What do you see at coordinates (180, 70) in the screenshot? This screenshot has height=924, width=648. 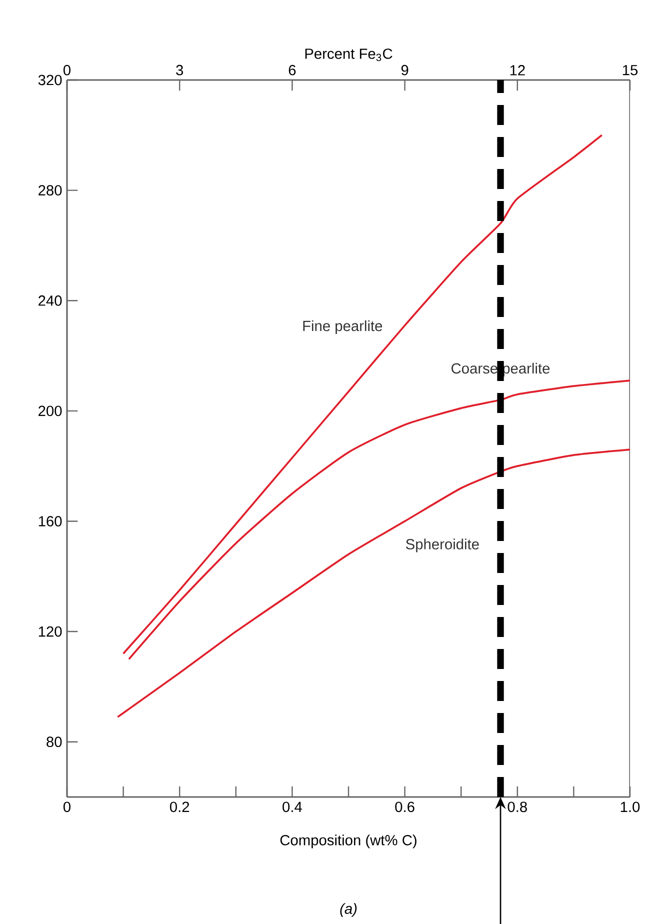 I see `x2-tick-label: 3` at bounding box center [180, 70].